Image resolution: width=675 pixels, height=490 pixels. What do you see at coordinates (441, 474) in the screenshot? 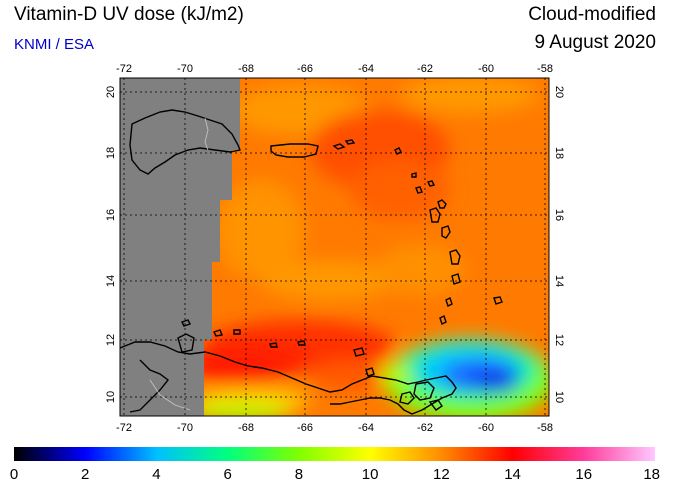
I see `colorbar-tick-label: 12` at bounding box center [441, 474].